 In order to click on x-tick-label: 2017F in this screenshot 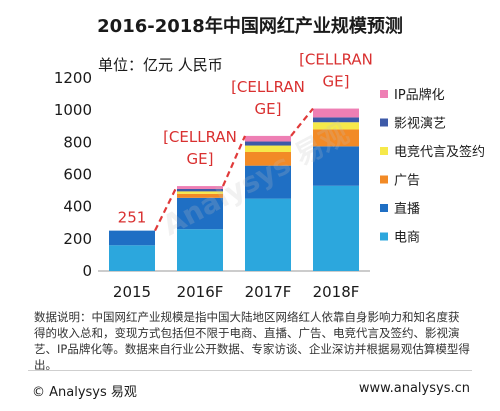, I will do `click(268, 291)`.